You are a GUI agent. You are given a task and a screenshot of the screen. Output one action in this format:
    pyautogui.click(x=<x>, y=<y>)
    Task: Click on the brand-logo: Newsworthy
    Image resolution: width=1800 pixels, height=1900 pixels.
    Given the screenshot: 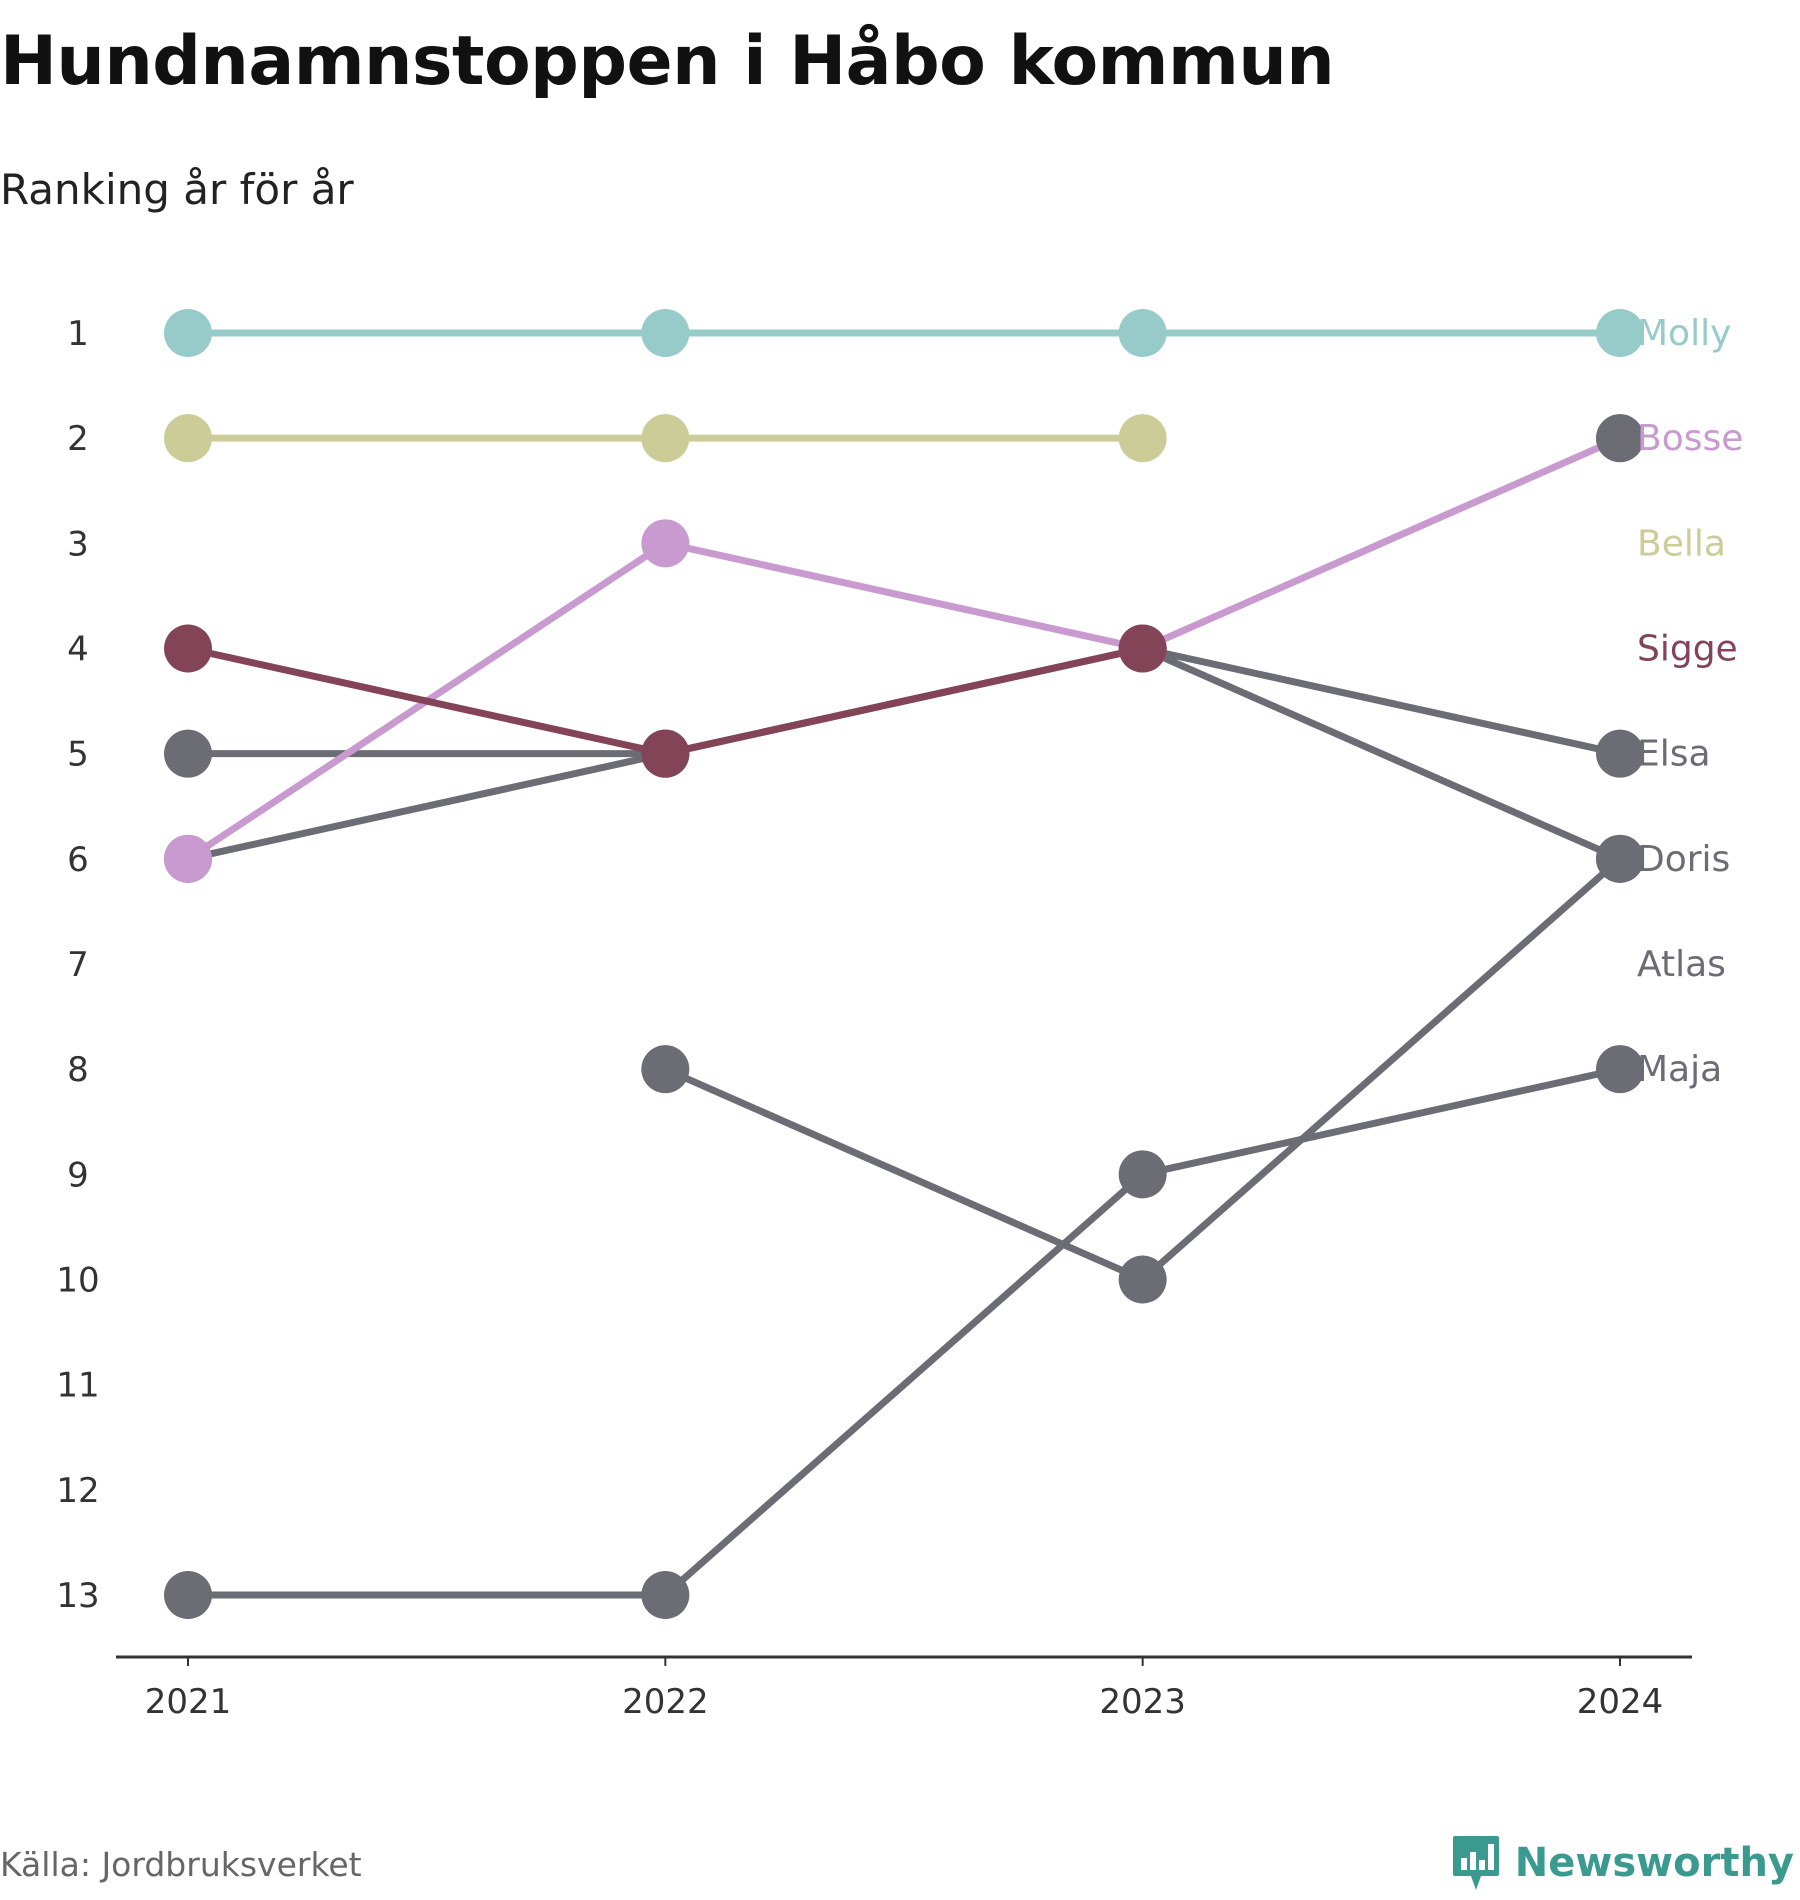 What is the action you would take?
    pyautogui.click(x=1622, y=1863)
    